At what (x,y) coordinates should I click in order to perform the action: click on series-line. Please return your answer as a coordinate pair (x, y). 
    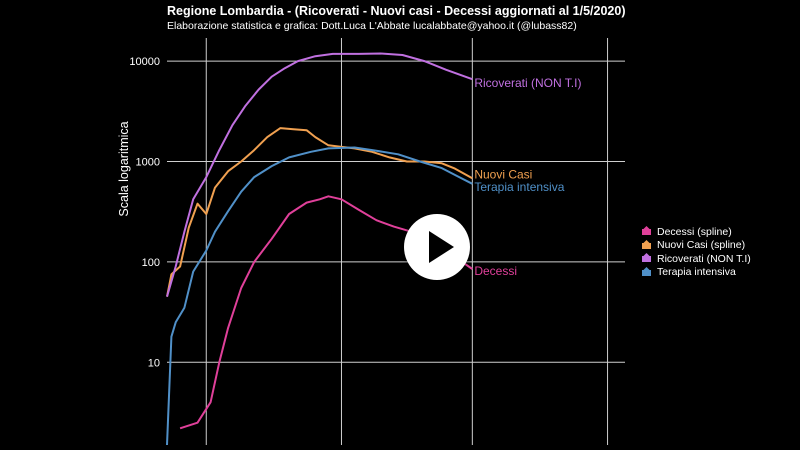
    Looking at the image, I should click on (319, 212).